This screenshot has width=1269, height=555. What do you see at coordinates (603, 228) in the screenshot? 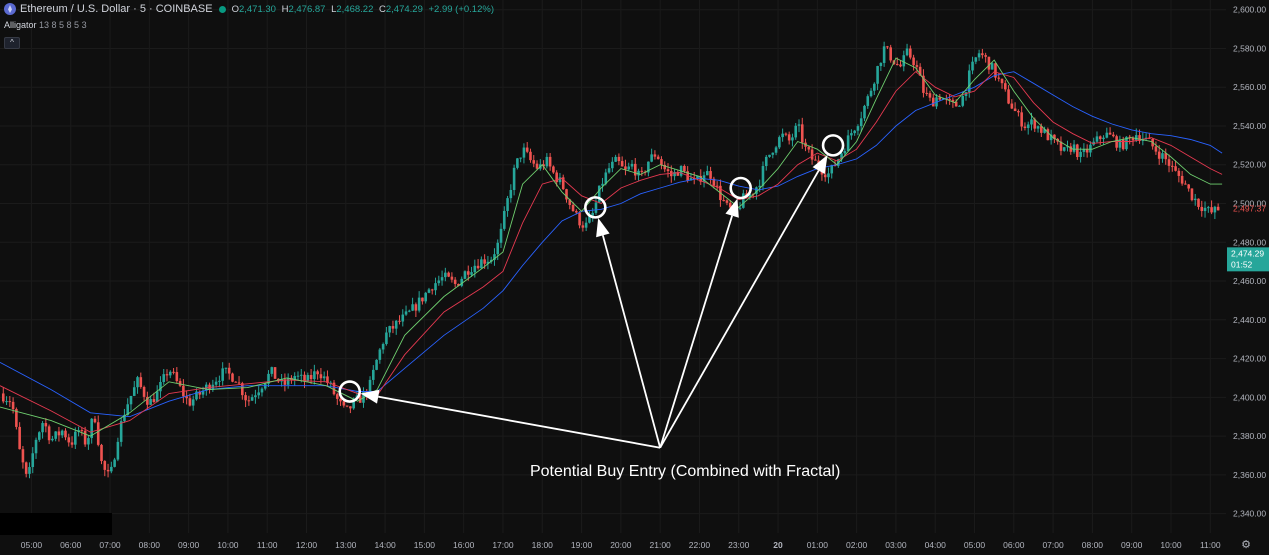
I see `arrow-head` at bounding box center [603, 228].